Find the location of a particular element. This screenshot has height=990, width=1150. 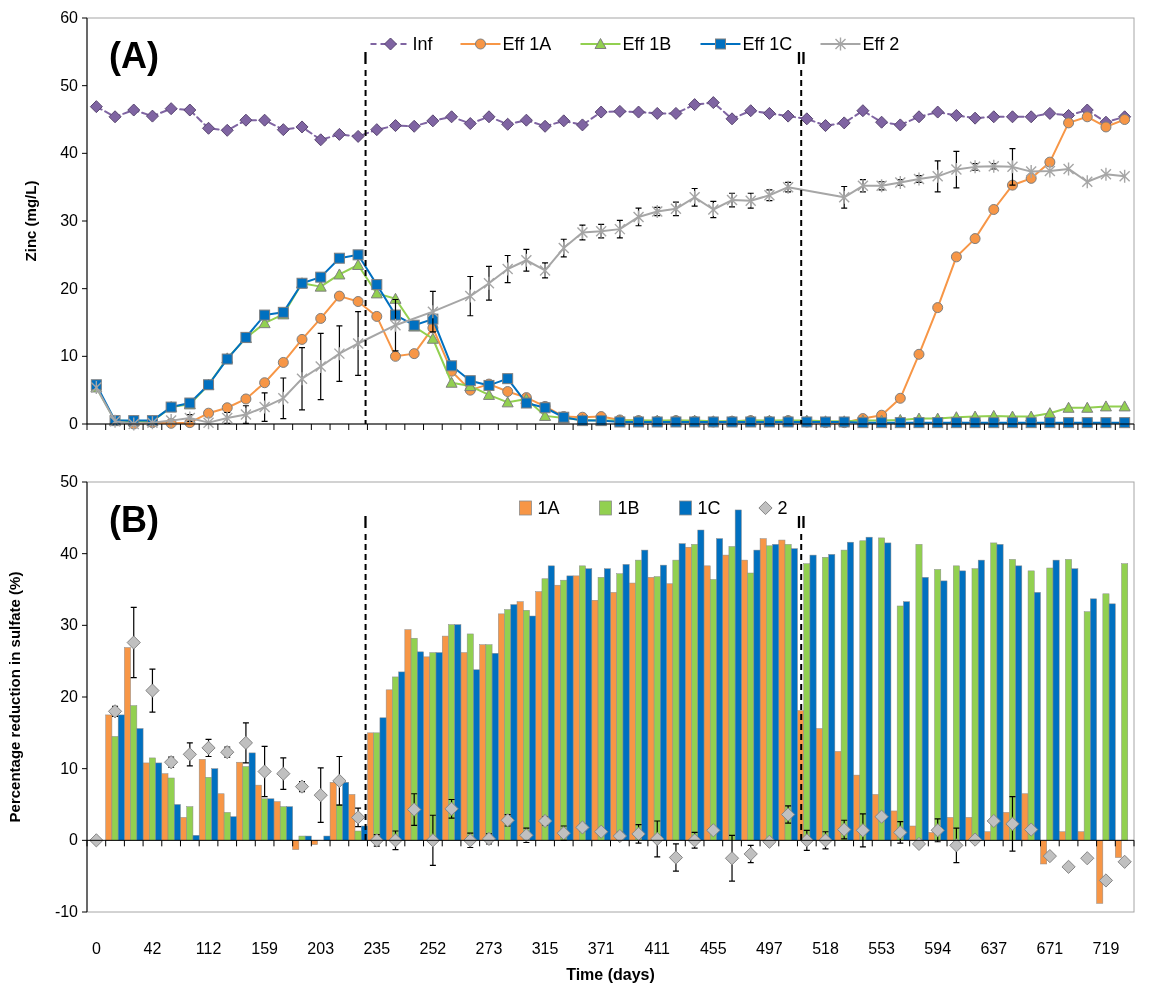

text: (B) is located at coordinates (134, 519).